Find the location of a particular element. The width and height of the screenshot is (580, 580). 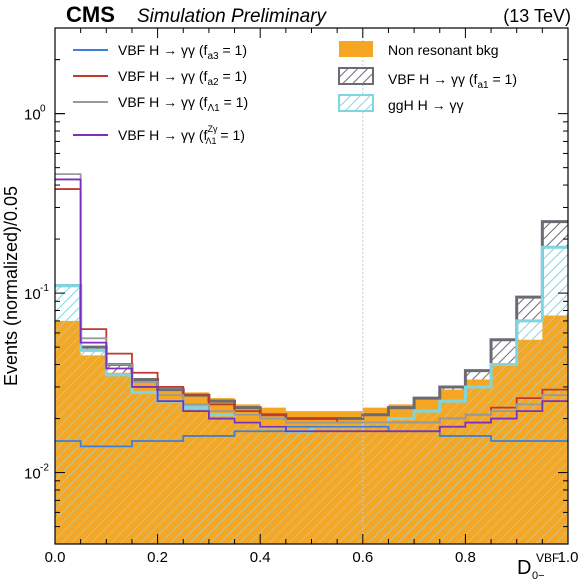

legend-entry-label: VBF H → γγ (fa2 = 1) is located at coordinates (182, 78).